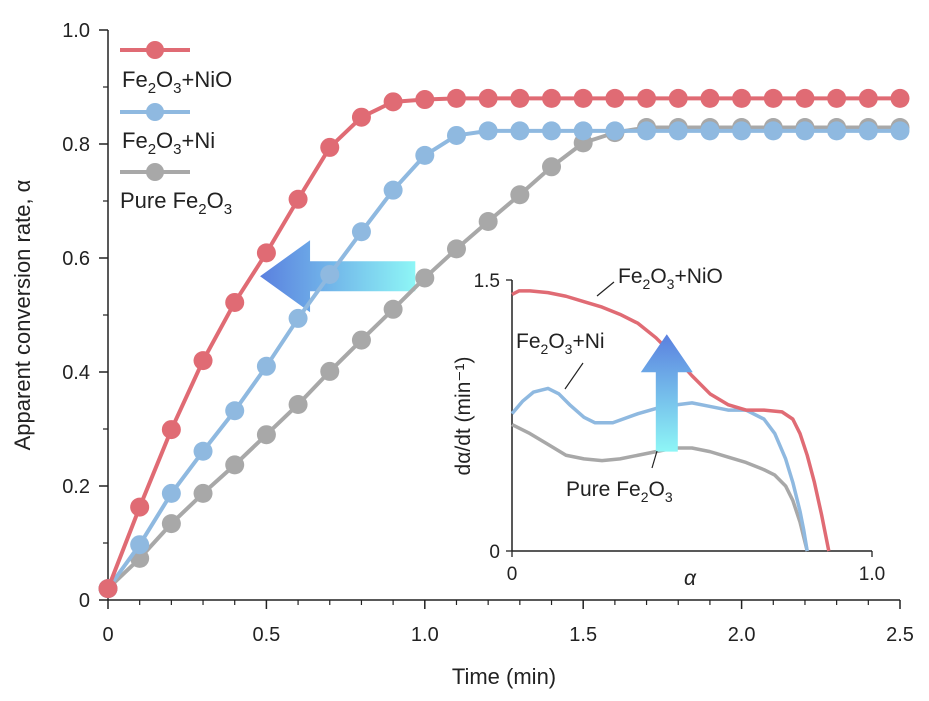  What do you see at coordinates (176, 69) in the screenshot?
I see `legend-entry-nio: Fe2O3+NiO` at bounding box center [176, 69].